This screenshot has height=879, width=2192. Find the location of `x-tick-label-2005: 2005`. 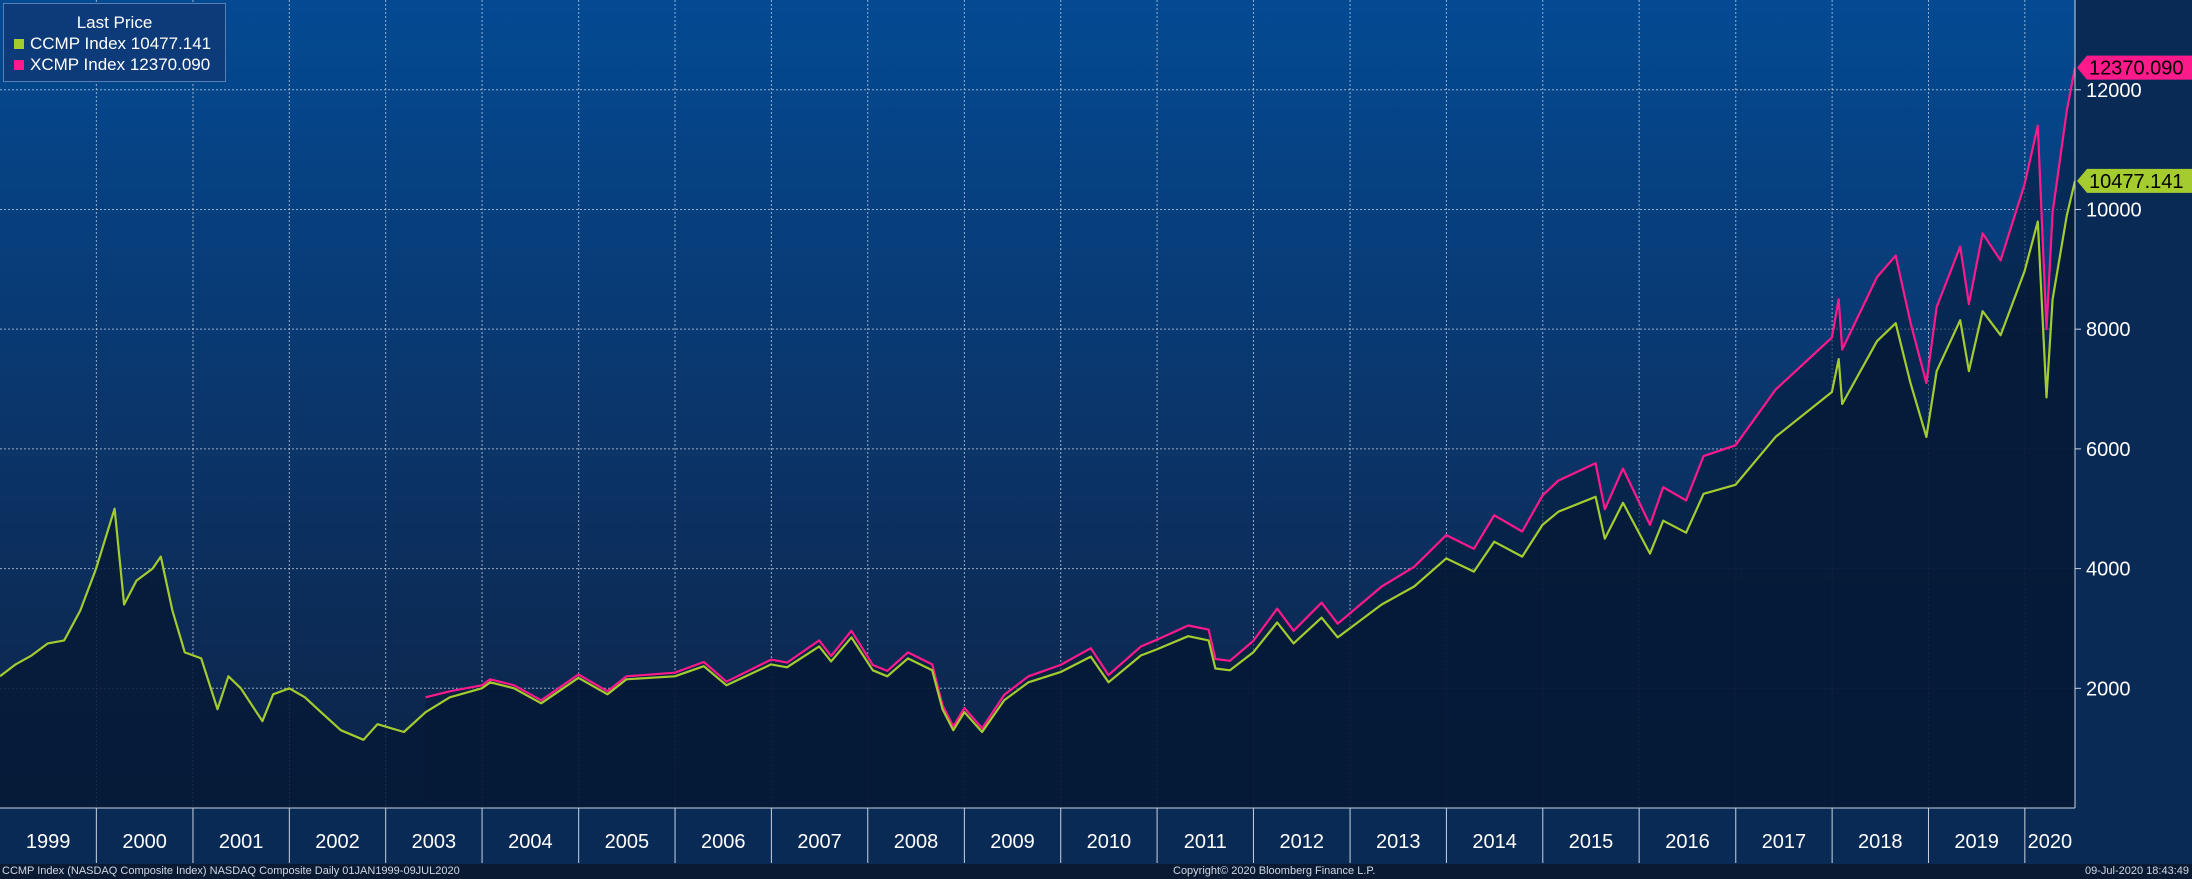

x-tick-label-2005: 2005 is located at coordinates (627, 842).